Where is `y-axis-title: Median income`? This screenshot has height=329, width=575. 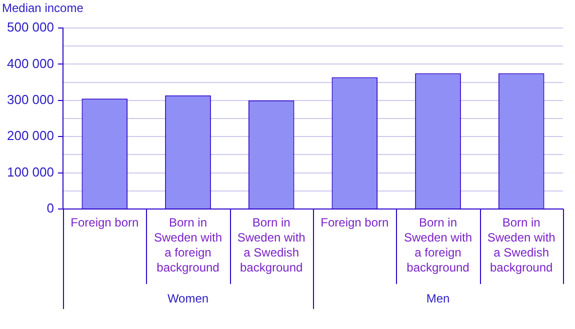 y-axis-title: Median income is located at coordinates (43, 8).